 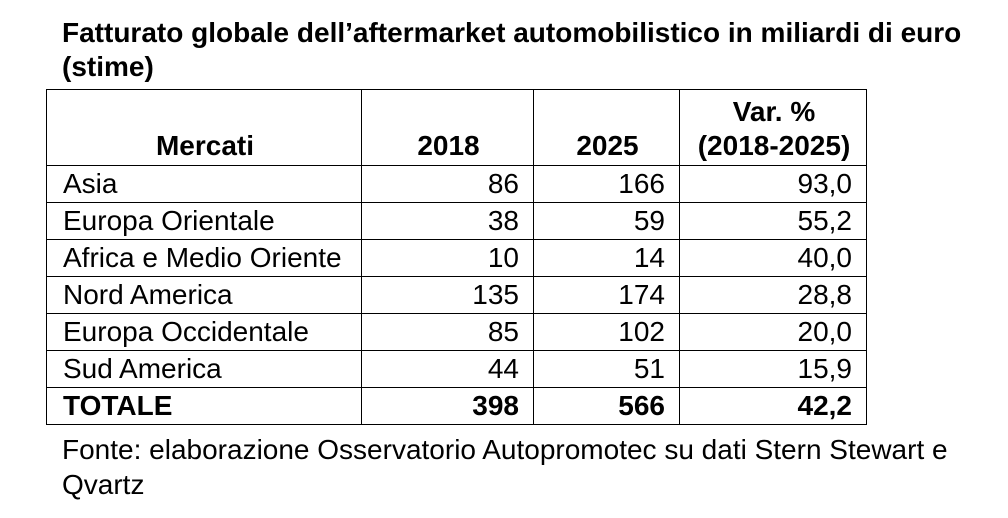 I want to click on header-2025: 2025, so click(x=606, y=127).